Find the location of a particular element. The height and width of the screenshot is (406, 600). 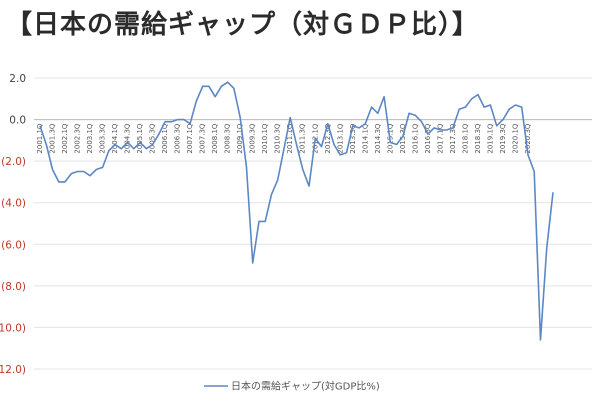

x-tick-label: 2010.3Q is located at coordinates (278, 138).